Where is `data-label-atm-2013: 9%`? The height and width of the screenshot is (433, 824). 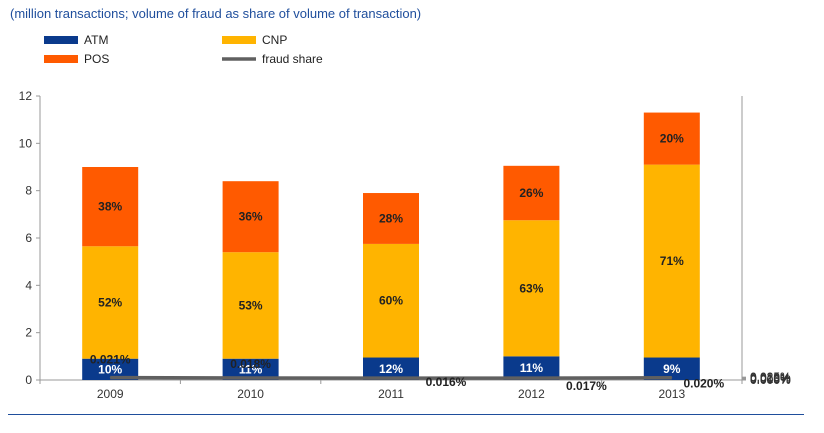
data-label-atm-2013: 9% is located at coordinates (672, 369).